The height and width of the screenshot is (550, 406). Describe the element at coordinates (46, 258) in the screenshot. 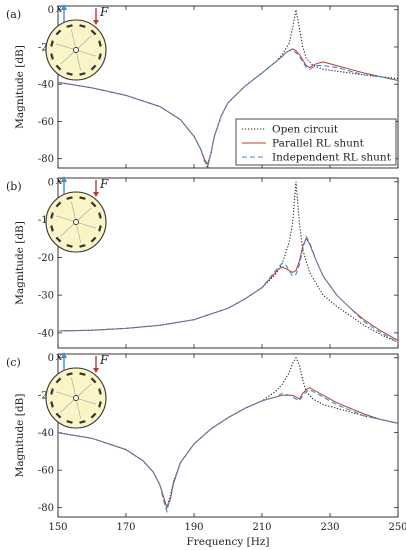

I see `y-tick-label: -20` at that location.